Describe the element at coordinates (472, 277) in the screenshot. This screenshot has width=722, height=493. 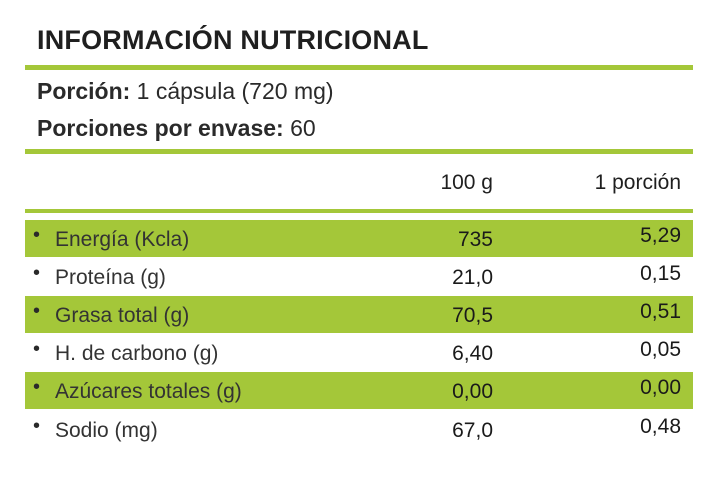
I see `value-per-100g: 21,0` at that location.